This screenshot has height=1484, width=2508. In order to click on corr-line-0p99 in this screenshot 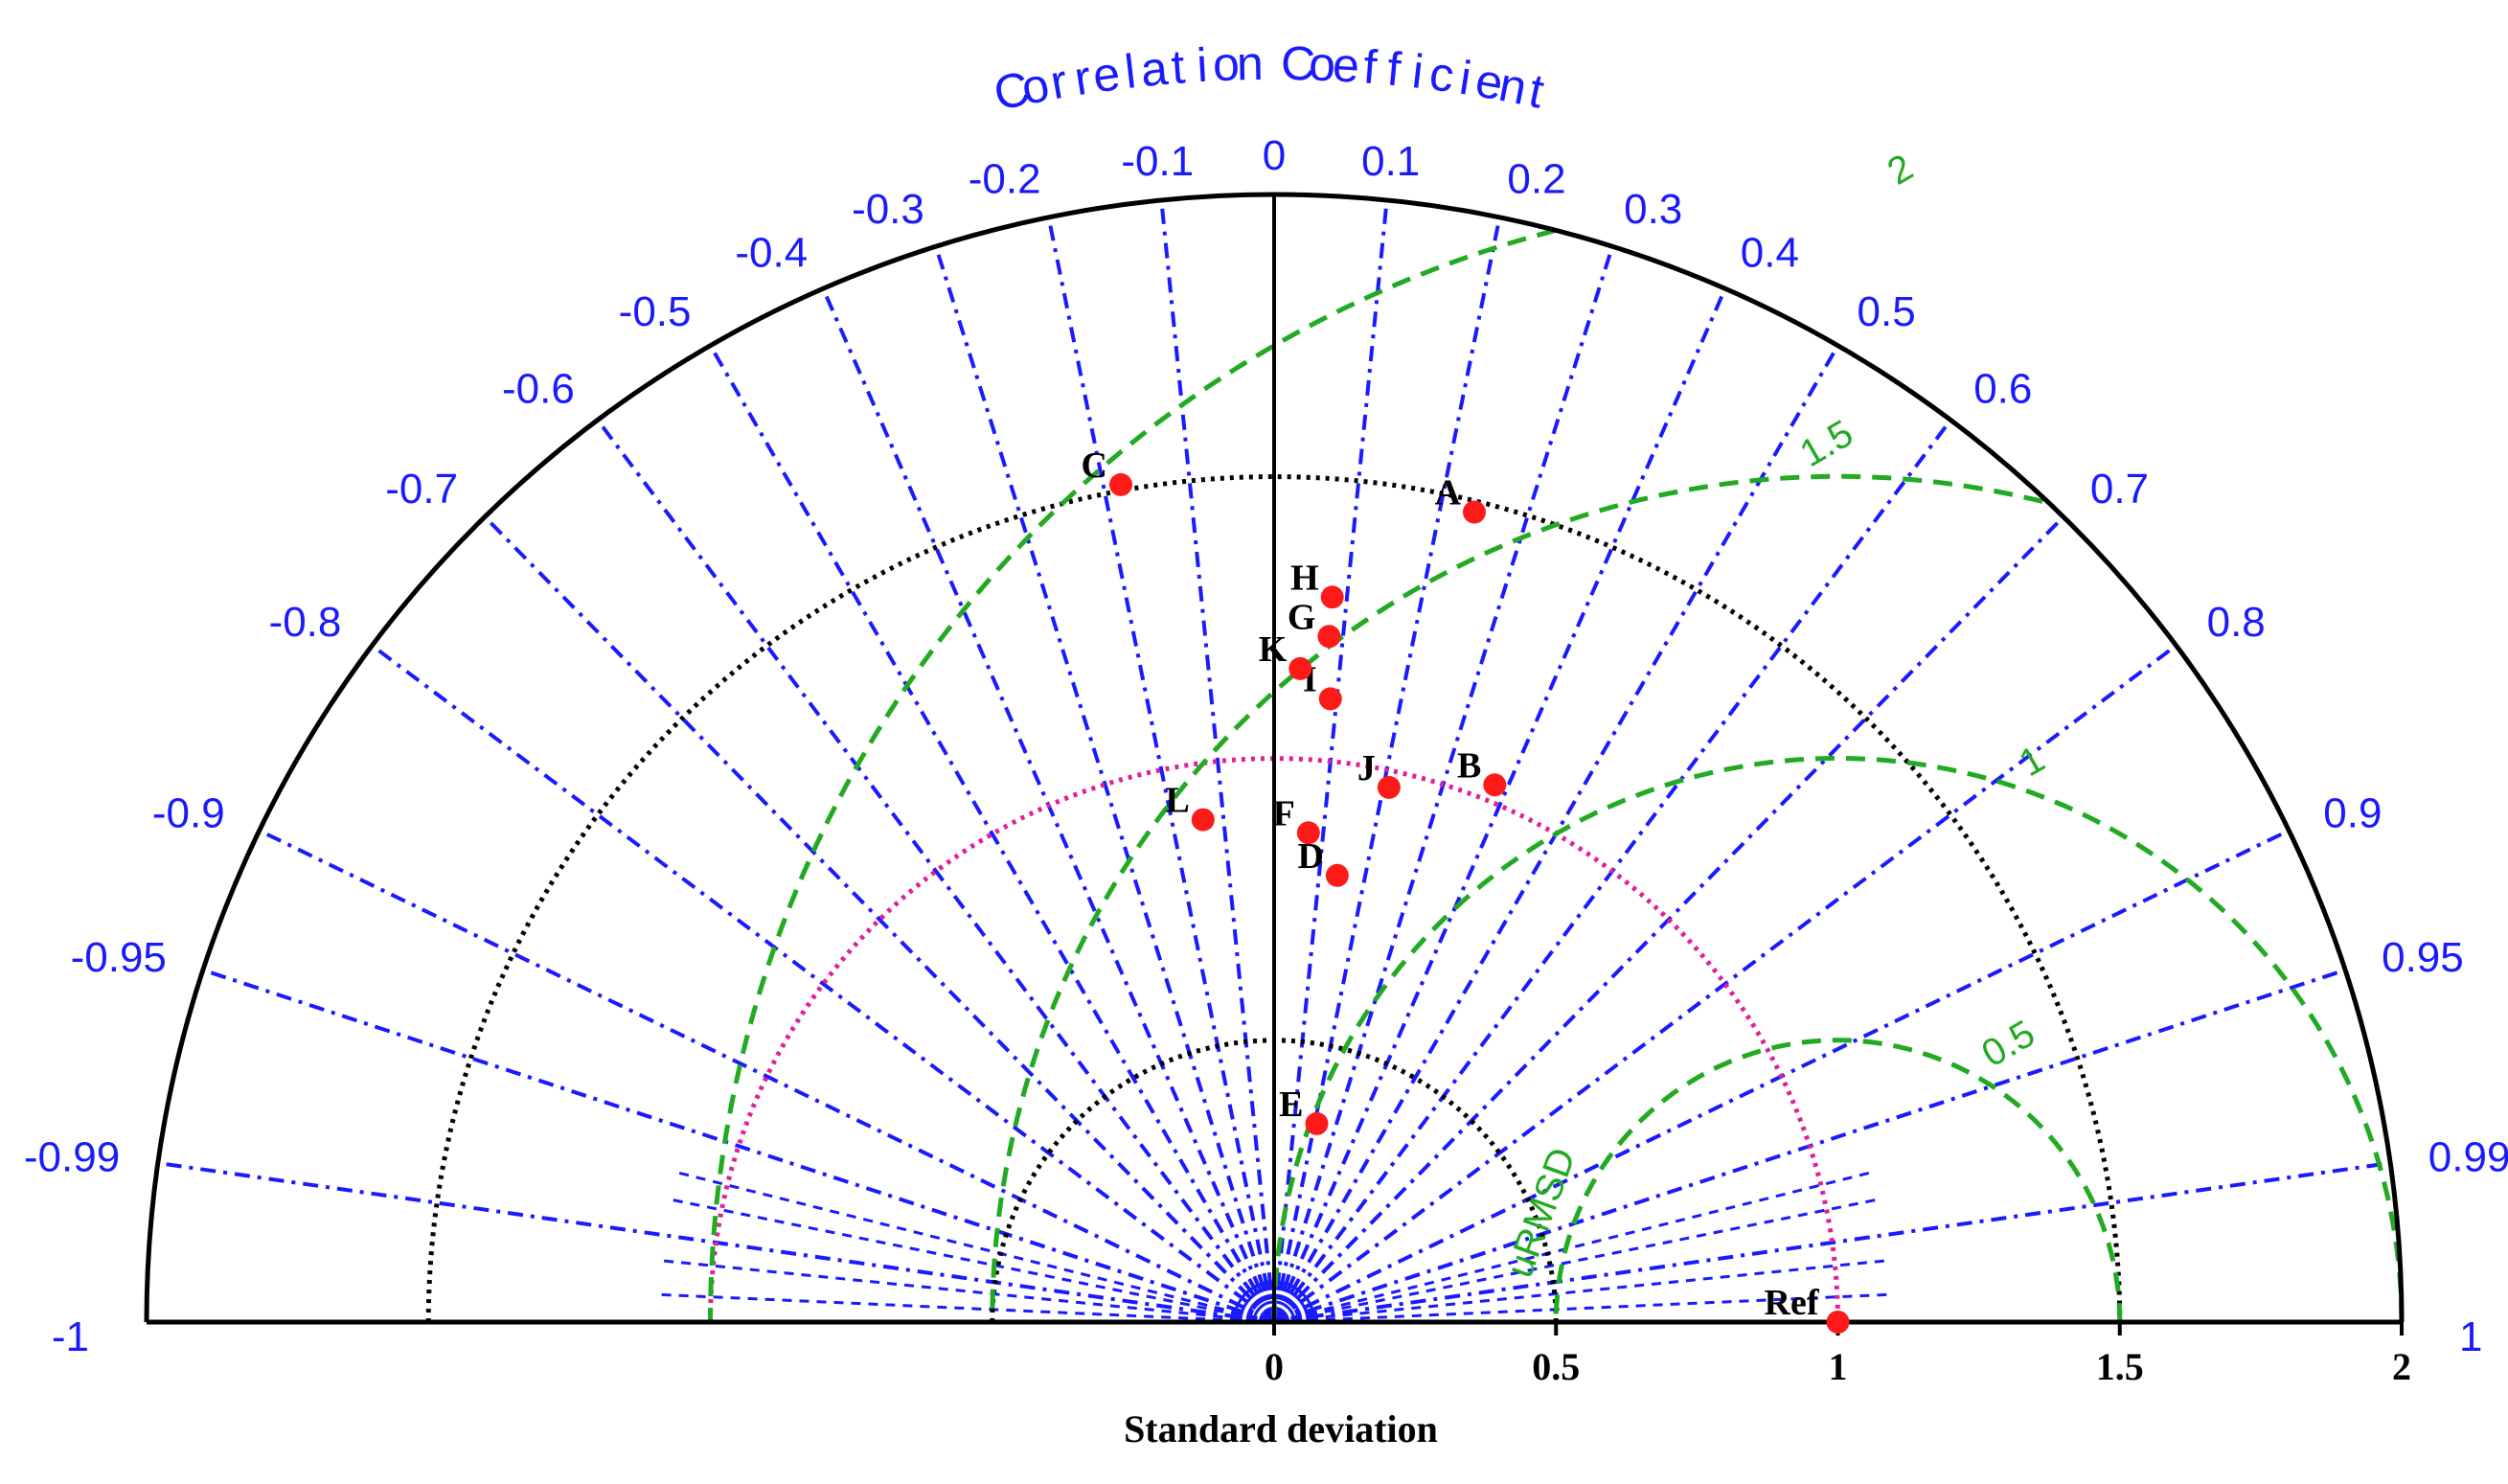, I will do `click(1832, 1242)`.